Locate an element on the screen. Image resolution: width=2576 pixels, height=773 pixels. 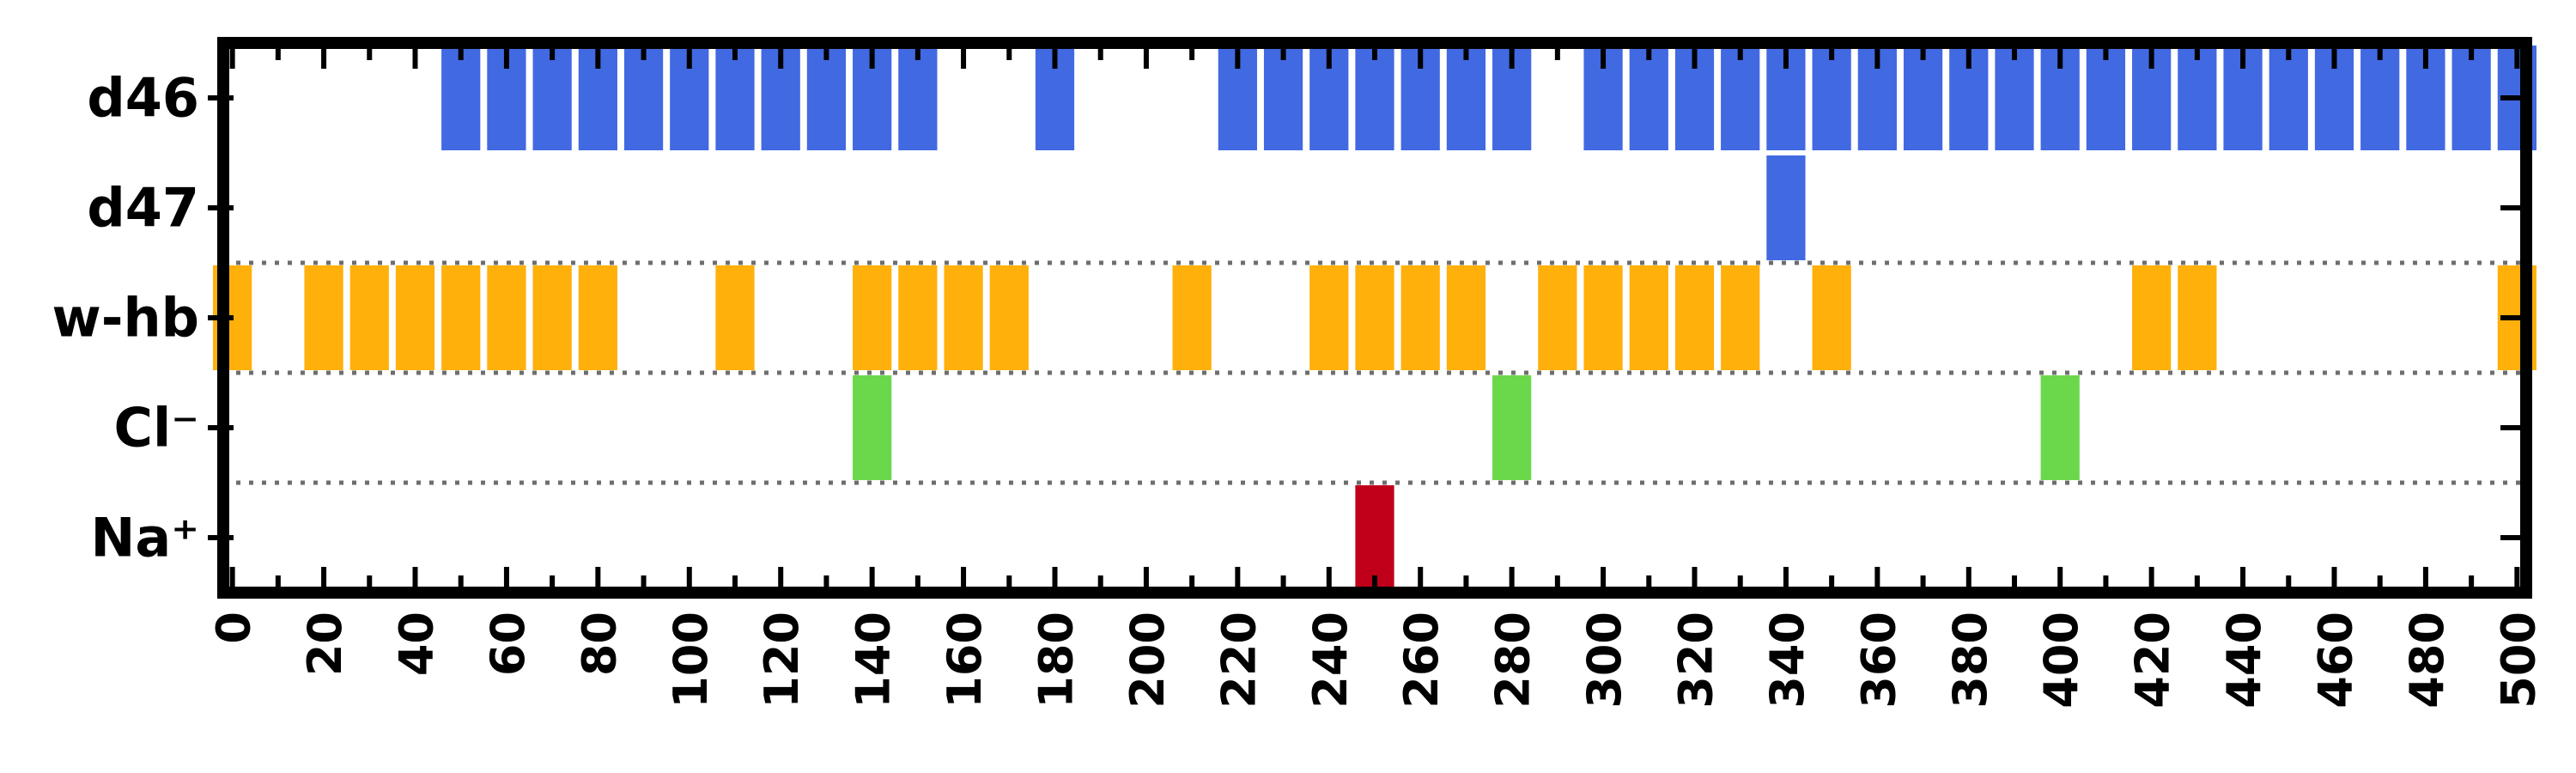
x-tick-label-100: 100 is located at coordinates (691, 660).